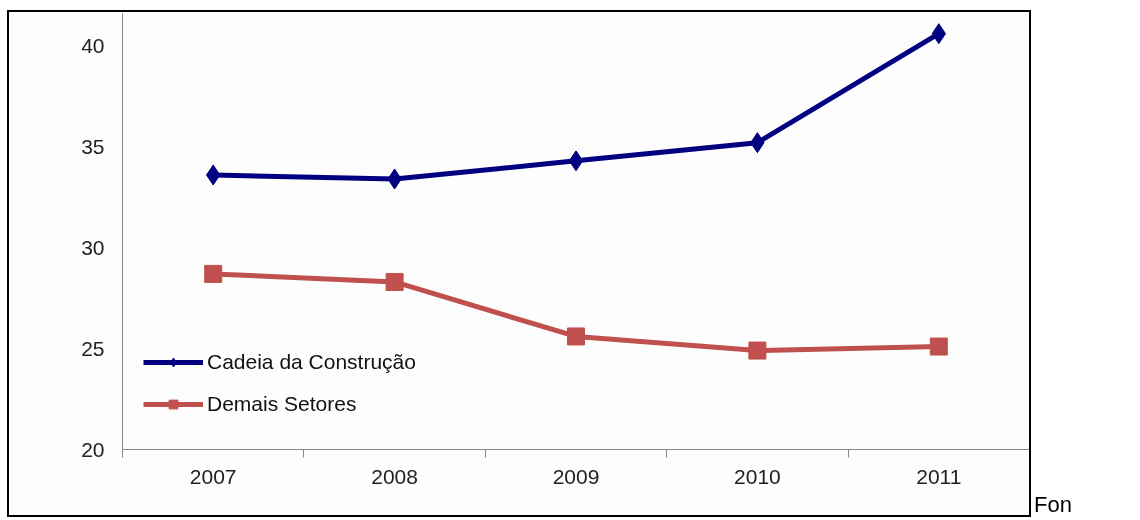 The width and height of the screenshot is (1140, 520). Describe the element at coordinates (93, 45) in the screenshot. I see `y-tick-label: 40` at that location.